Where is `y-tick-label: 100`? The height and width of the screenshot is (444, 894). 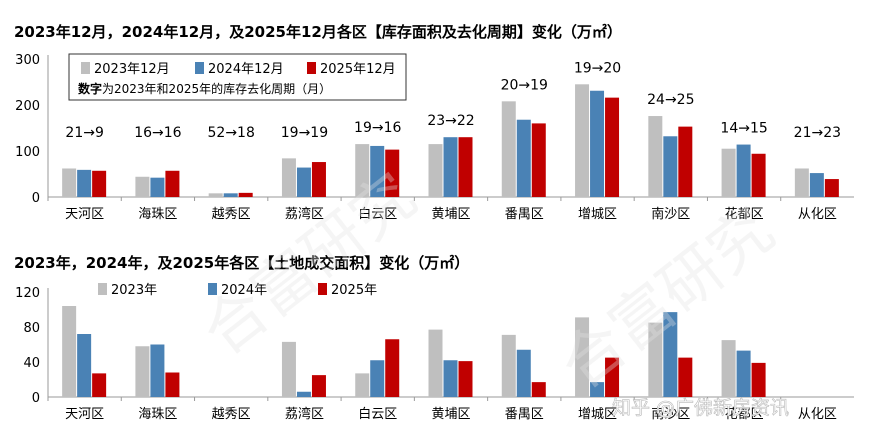
y-tick-label: 100 is located at coordinates (27, 152).